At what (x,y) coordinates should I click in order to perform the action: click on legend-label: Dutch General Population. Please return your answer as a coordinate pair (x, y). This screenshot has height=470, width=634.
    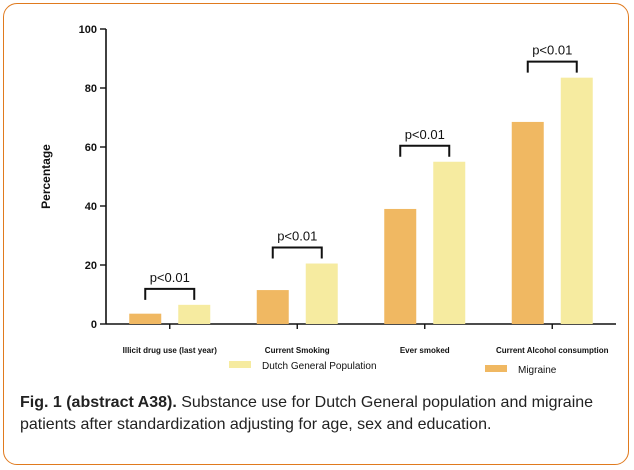
    Looking at the image, I should click on (319, 366).